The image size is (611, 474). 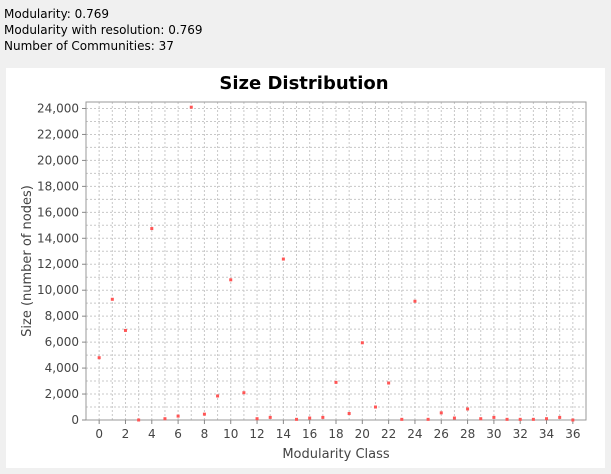 What do you see at coordinates (441, 434) in the screenshot?
I see `x-tick-label: 26` at bounding box center [441, 434].